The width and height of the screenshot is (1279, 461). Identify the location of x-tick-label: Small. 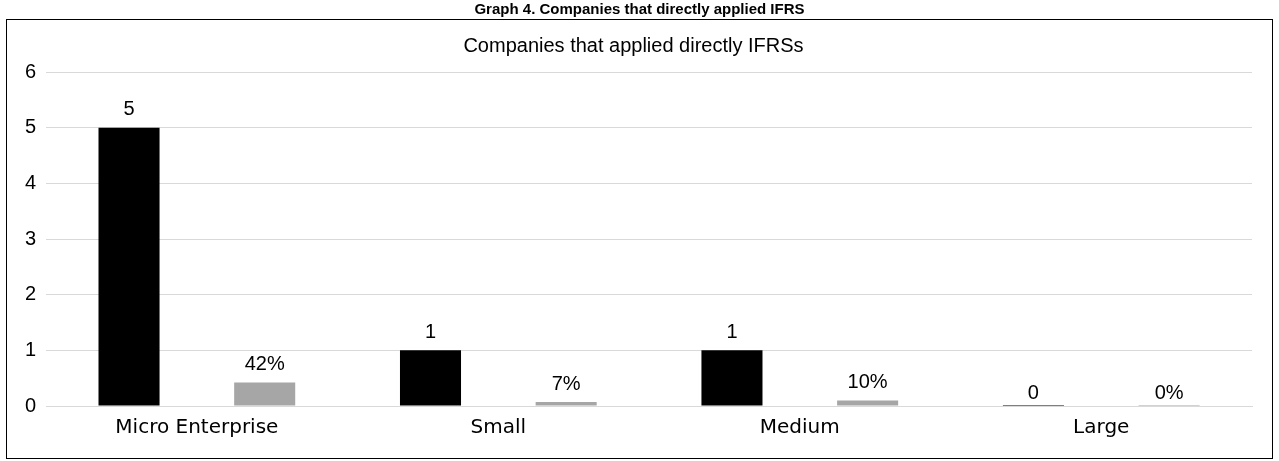
(498, 426).